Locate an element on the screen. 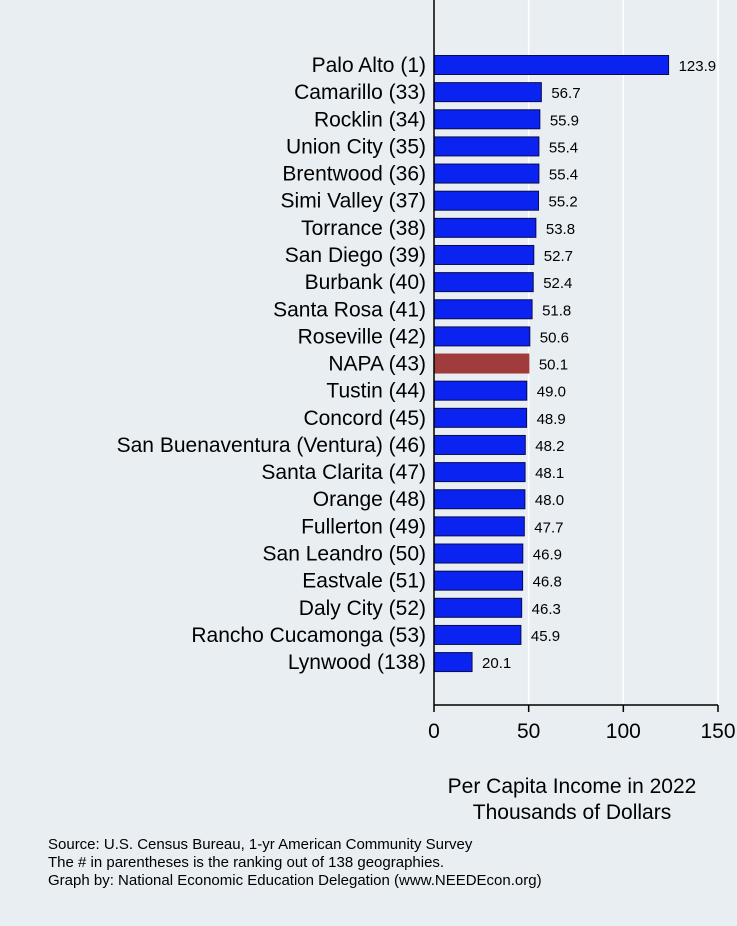 The image size is (737, 926). category-label-17: Fullerton (49) is located at coordinates (363, 526).